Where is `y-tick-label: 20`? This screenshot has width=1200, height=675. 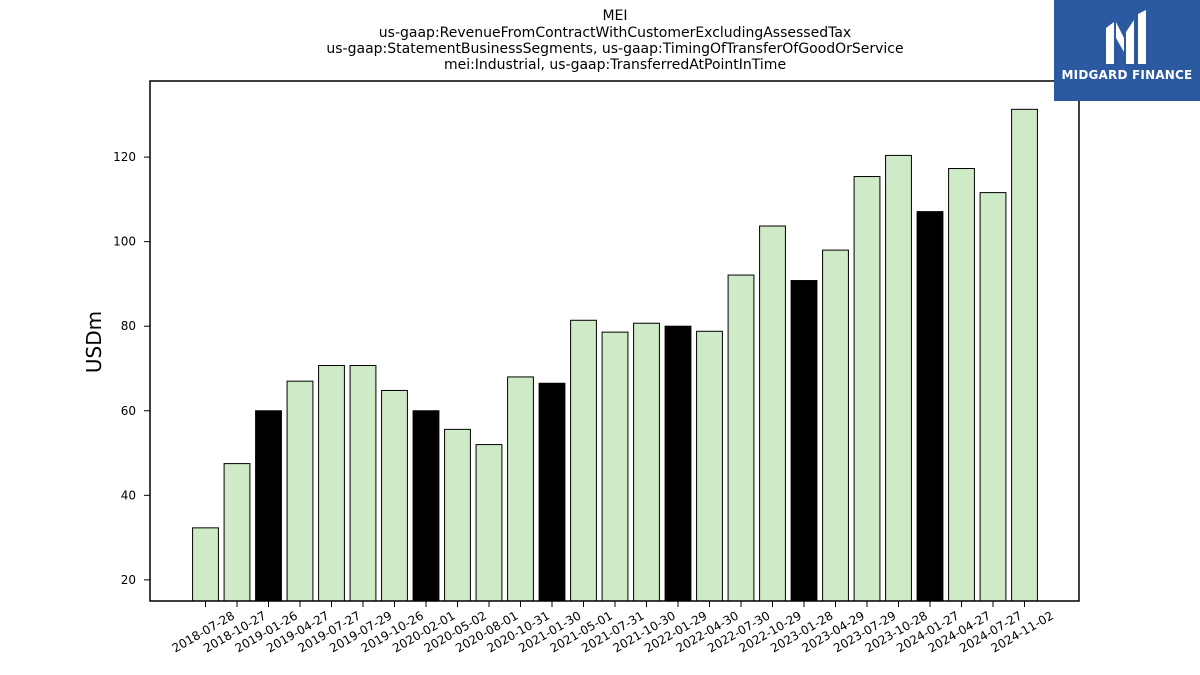
y-tick-label: 20 is located at coordinates (128, 580).